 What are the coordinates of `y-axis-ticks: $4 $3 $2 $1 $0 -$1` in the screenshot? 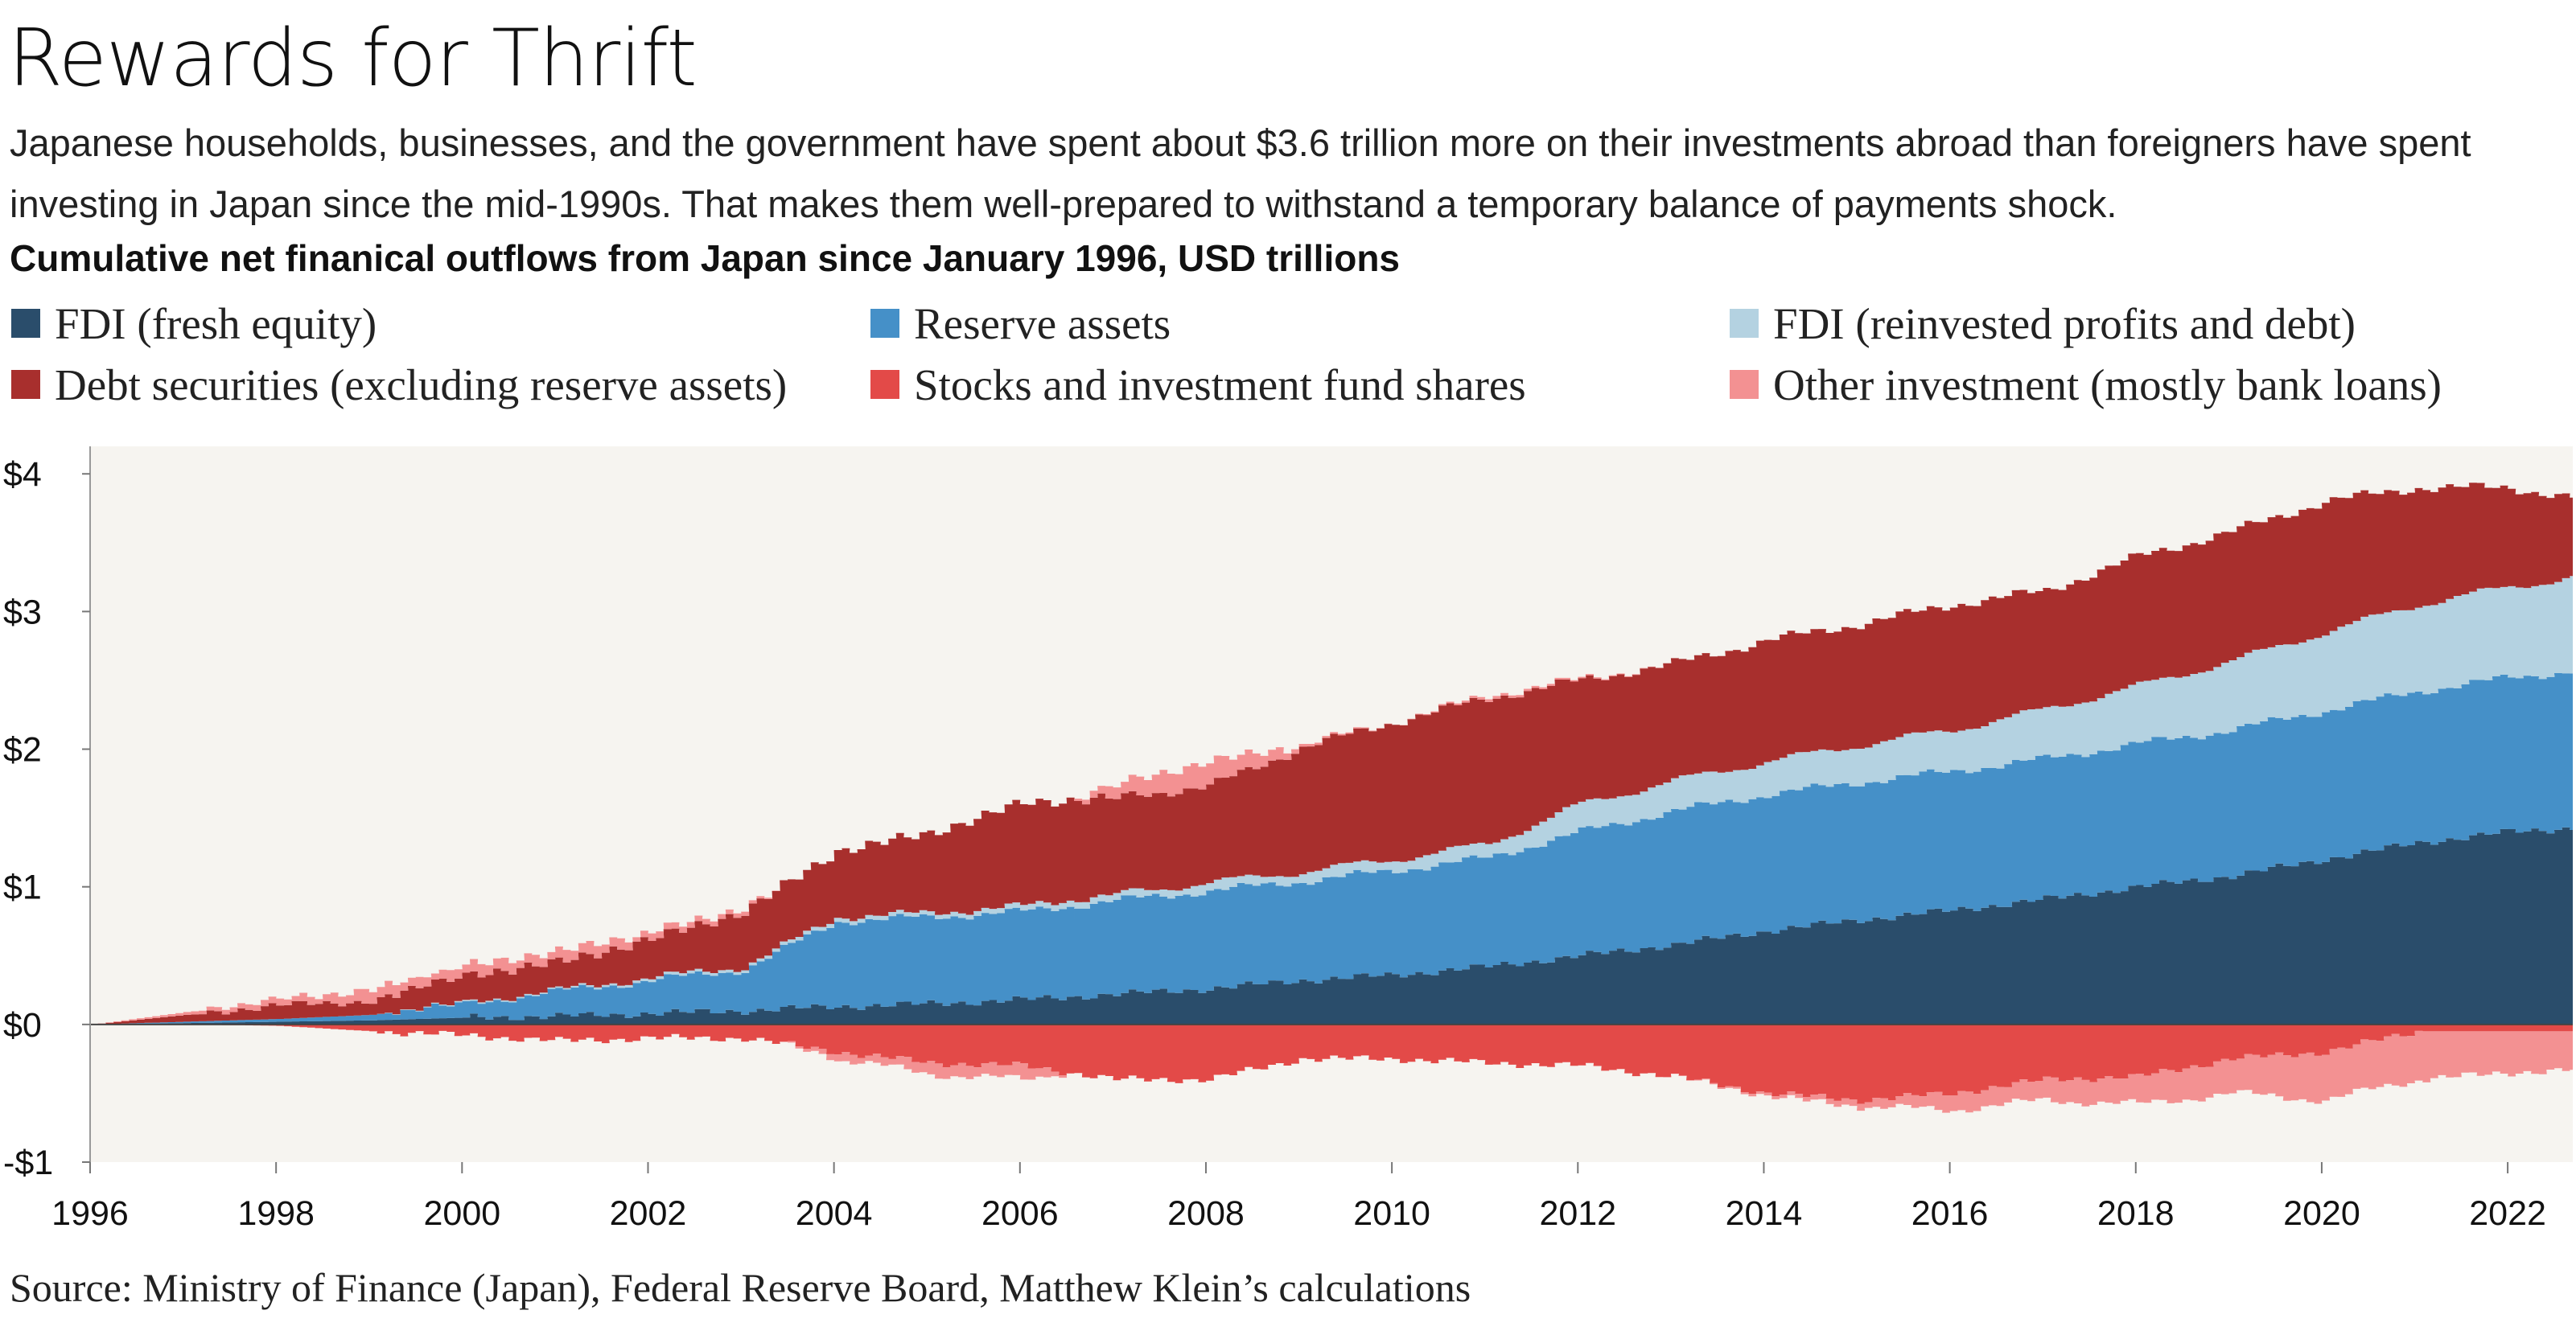 It's located at (46, 818).